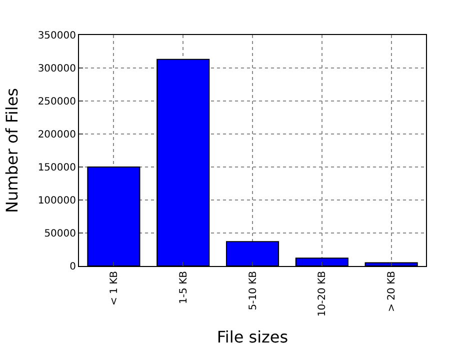 This screenshot has width=474, height=355. Describe the element at coordinates (57, 168) in the screenshot. I see `y-tick-label: 150000` at that location.